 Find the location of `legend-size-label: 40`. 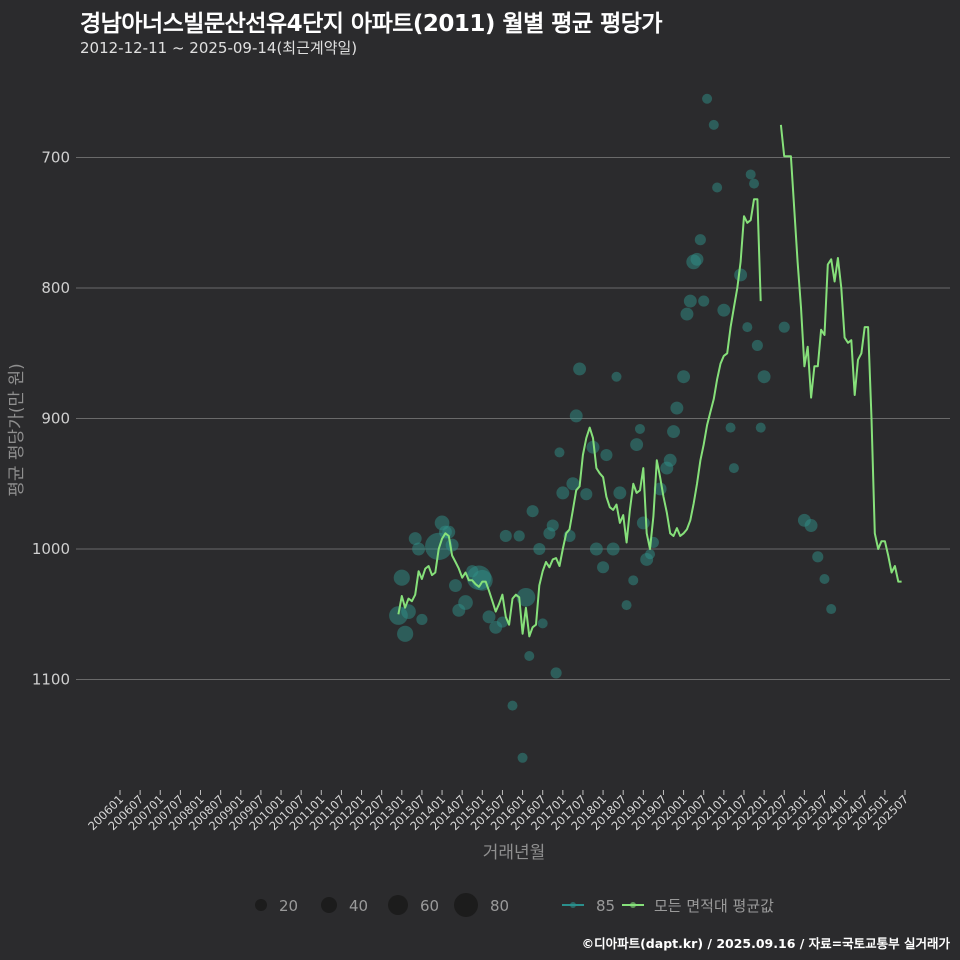

legend-size-label: 40 is located at coordinates (358, 906).